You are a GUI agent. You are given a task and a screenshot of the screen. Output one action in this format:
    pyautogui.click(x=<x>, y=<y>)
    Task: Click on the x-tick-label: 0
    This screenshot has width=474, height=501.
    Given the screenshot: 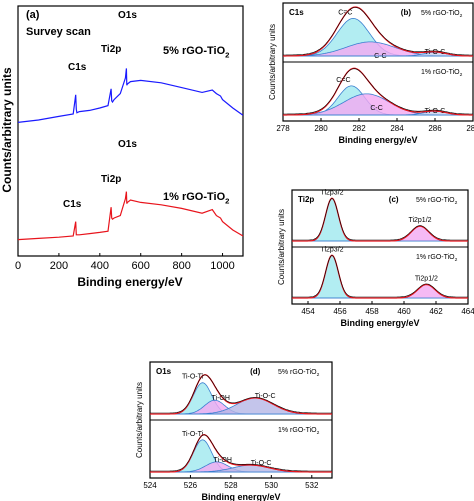 What is the action you would take?
    pyautogui.click(x=18, y=266)
    